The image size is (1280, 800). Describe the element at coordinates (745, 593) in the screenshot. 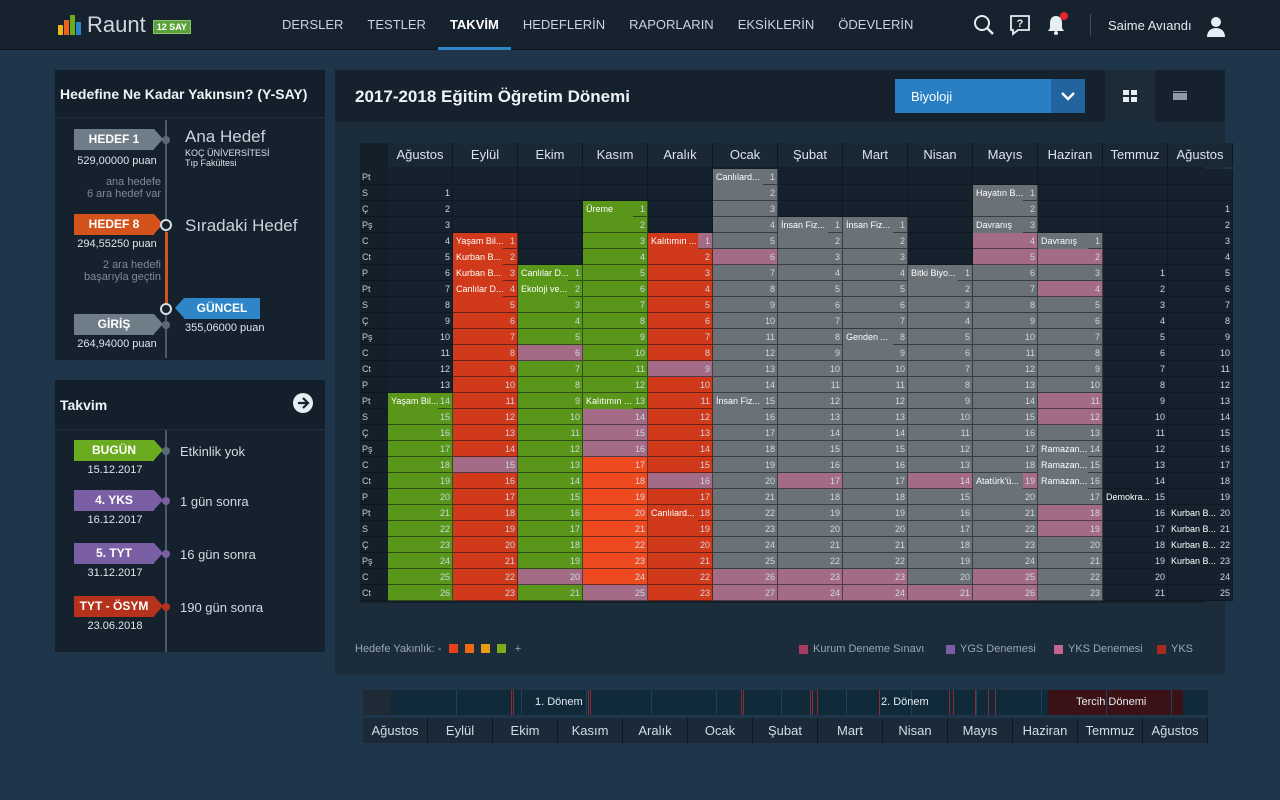

I see `day-cell: 27` at that location.